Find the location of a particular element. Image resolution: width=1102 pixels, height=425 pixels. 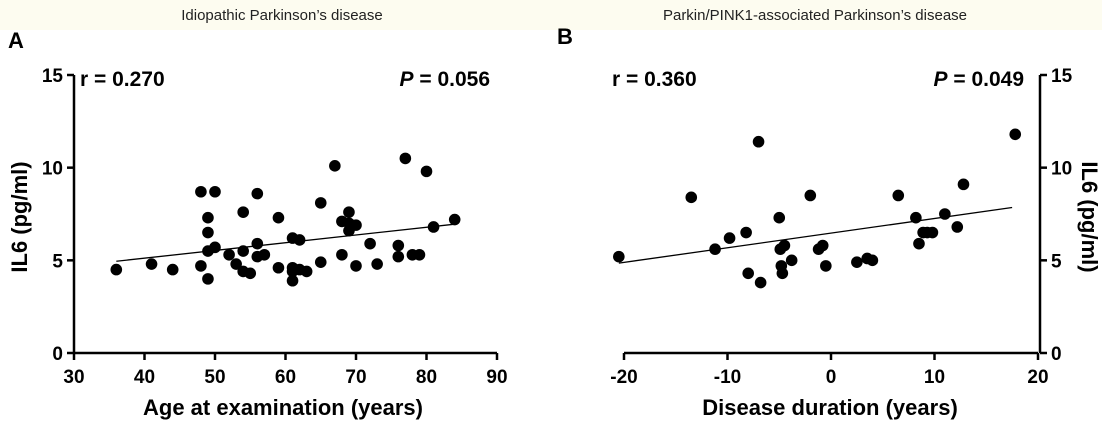

panel-b-p-letter: P is located at coordinates (941, 79).